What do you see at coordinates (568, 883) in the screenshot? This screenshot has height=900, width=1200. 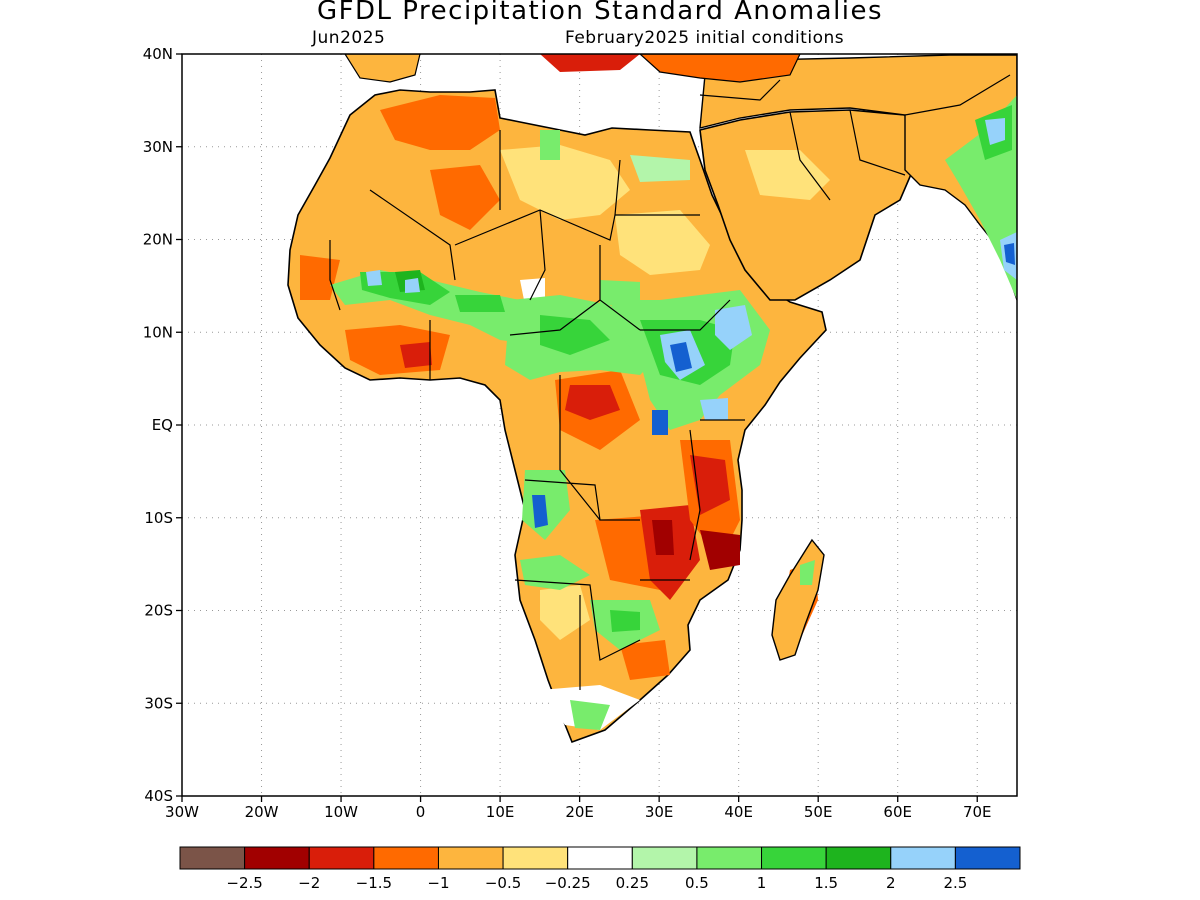 I see `colorbar-label: −0.25` at bounding box center [568, 883].